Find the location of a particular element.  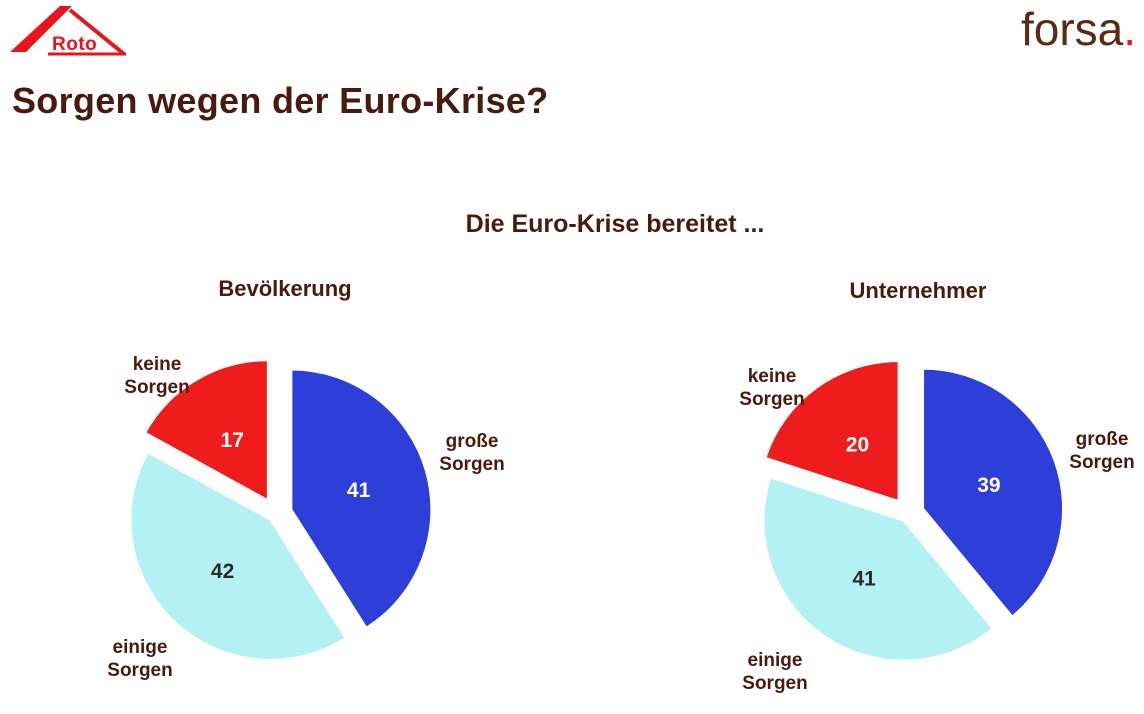

roto-logo-text: Roto is located at coordinates (75, 44).